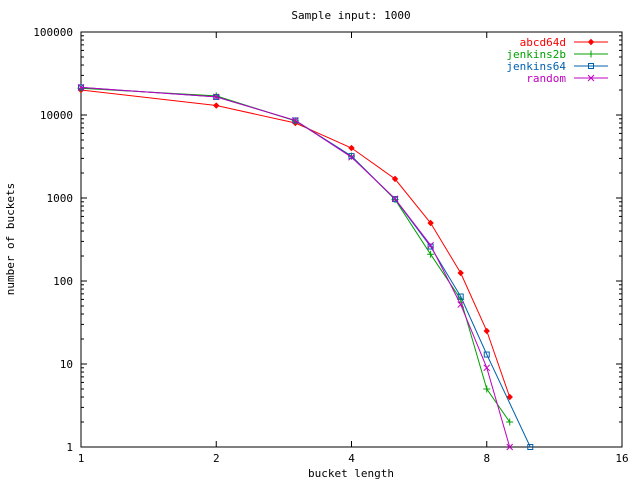 The image size is (640, 480). I want to click on y-tick-label: 1, so click(69, 447).